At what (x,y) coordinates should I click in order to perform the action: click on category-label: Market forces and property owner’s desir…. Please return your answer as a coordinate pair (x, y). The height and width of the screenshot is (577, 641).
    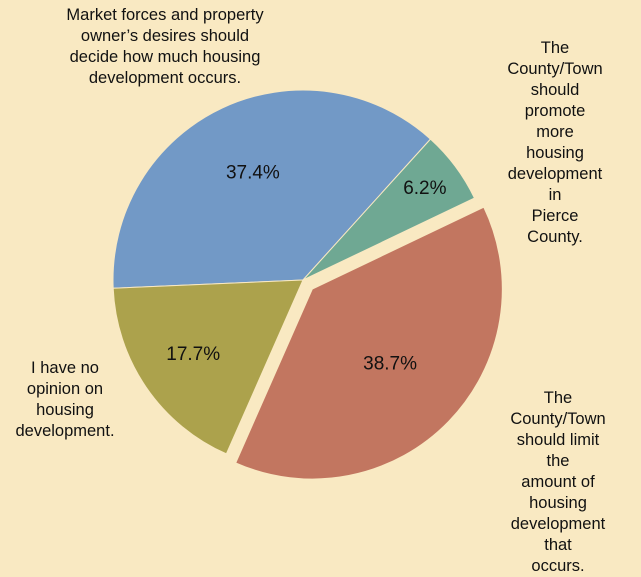
    Looking at the image, I should click on (165, 46).